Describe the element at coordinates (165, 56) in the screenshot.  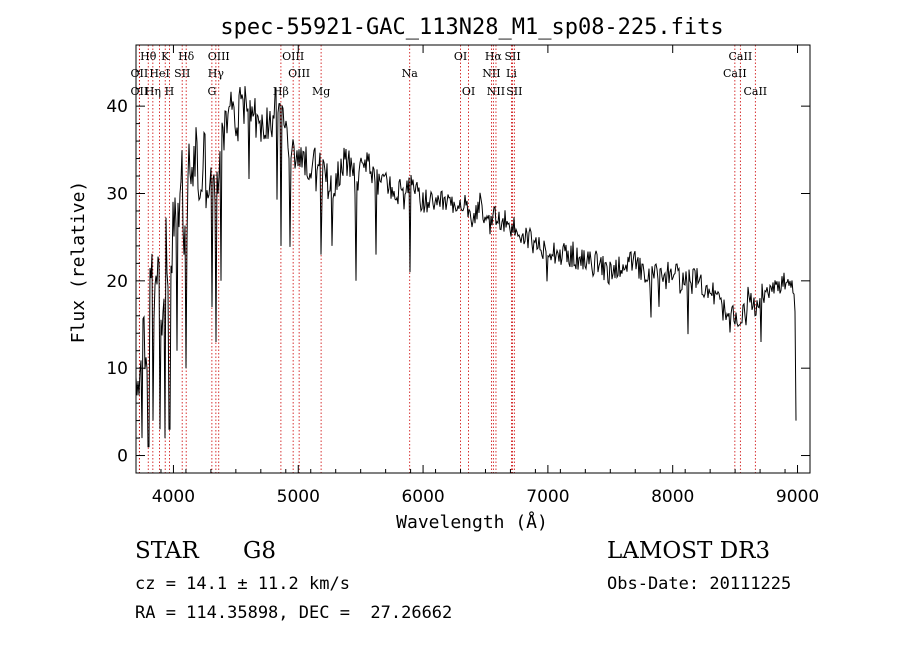
I see `spectral-line-label: K` at that location.